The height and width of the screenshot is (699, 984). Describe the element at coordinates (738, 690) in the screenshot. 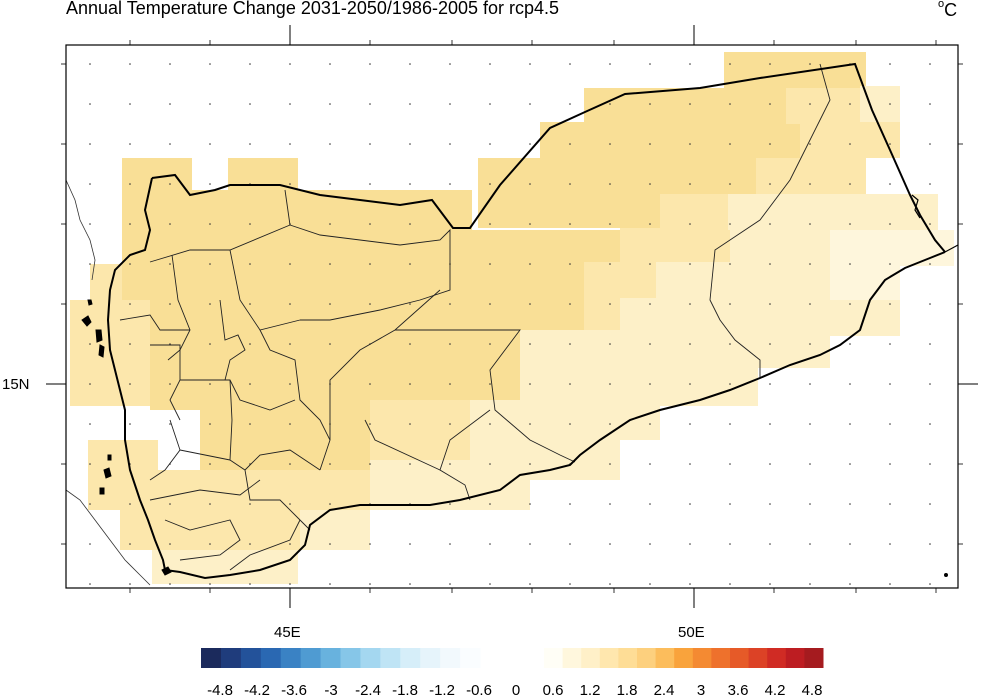

I see `colorbar-label: 3.6` at that location.